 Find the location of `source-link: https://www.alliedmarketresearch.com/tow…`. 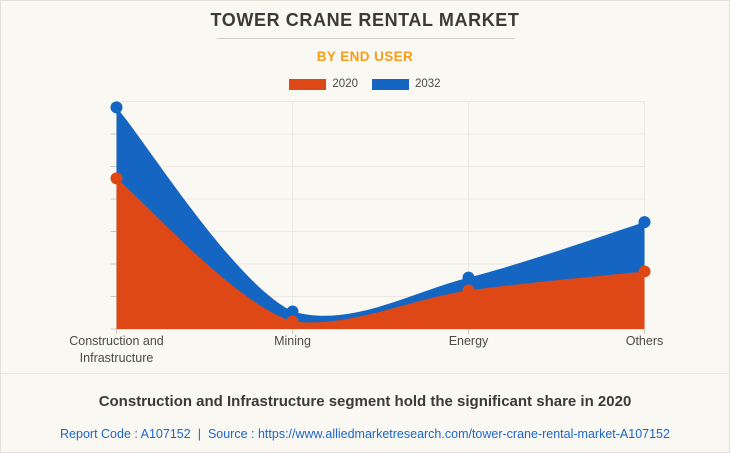

source-link: https://www.alliedmarketresearch.com/tow… is located at coordinates (463, 434).